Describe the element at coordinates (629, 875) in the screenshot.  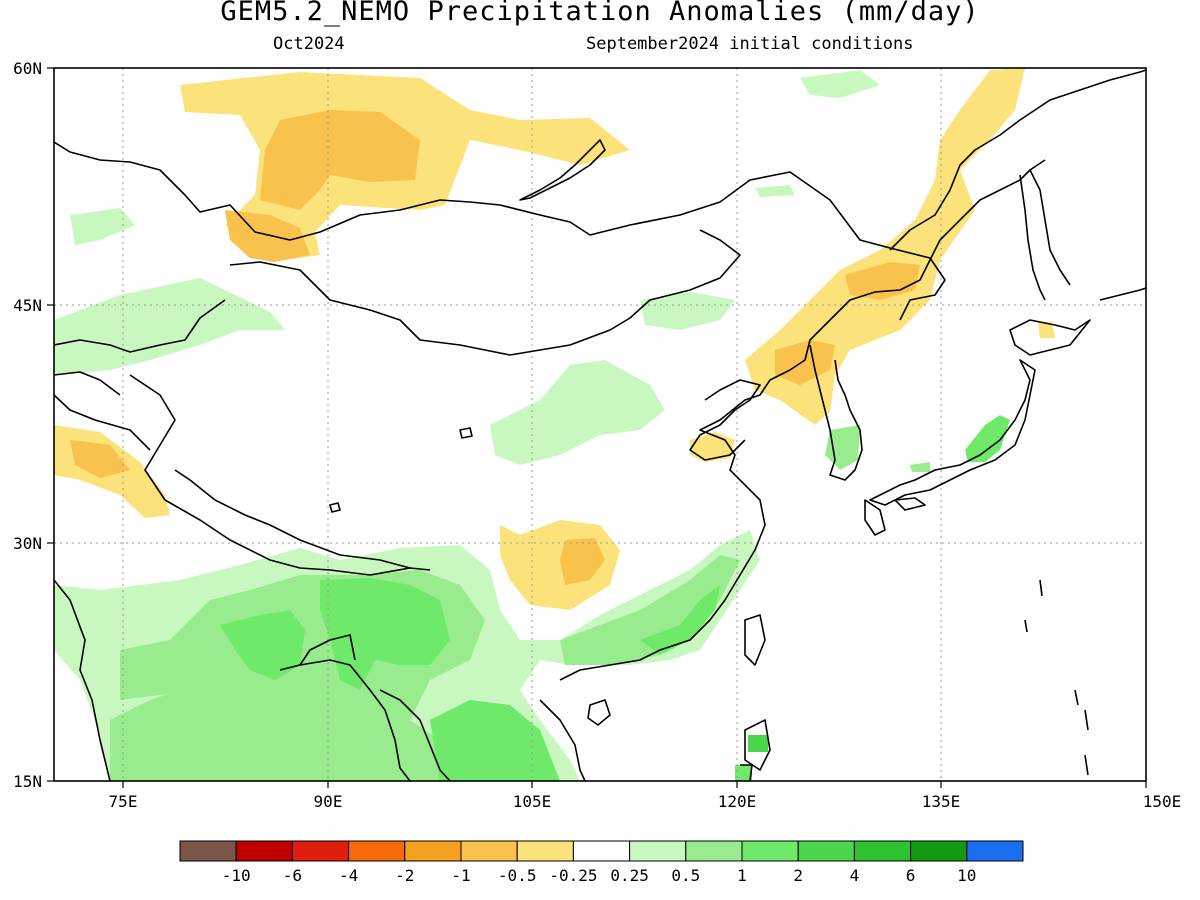
I see `colorbar-label: 0.25` at that location.